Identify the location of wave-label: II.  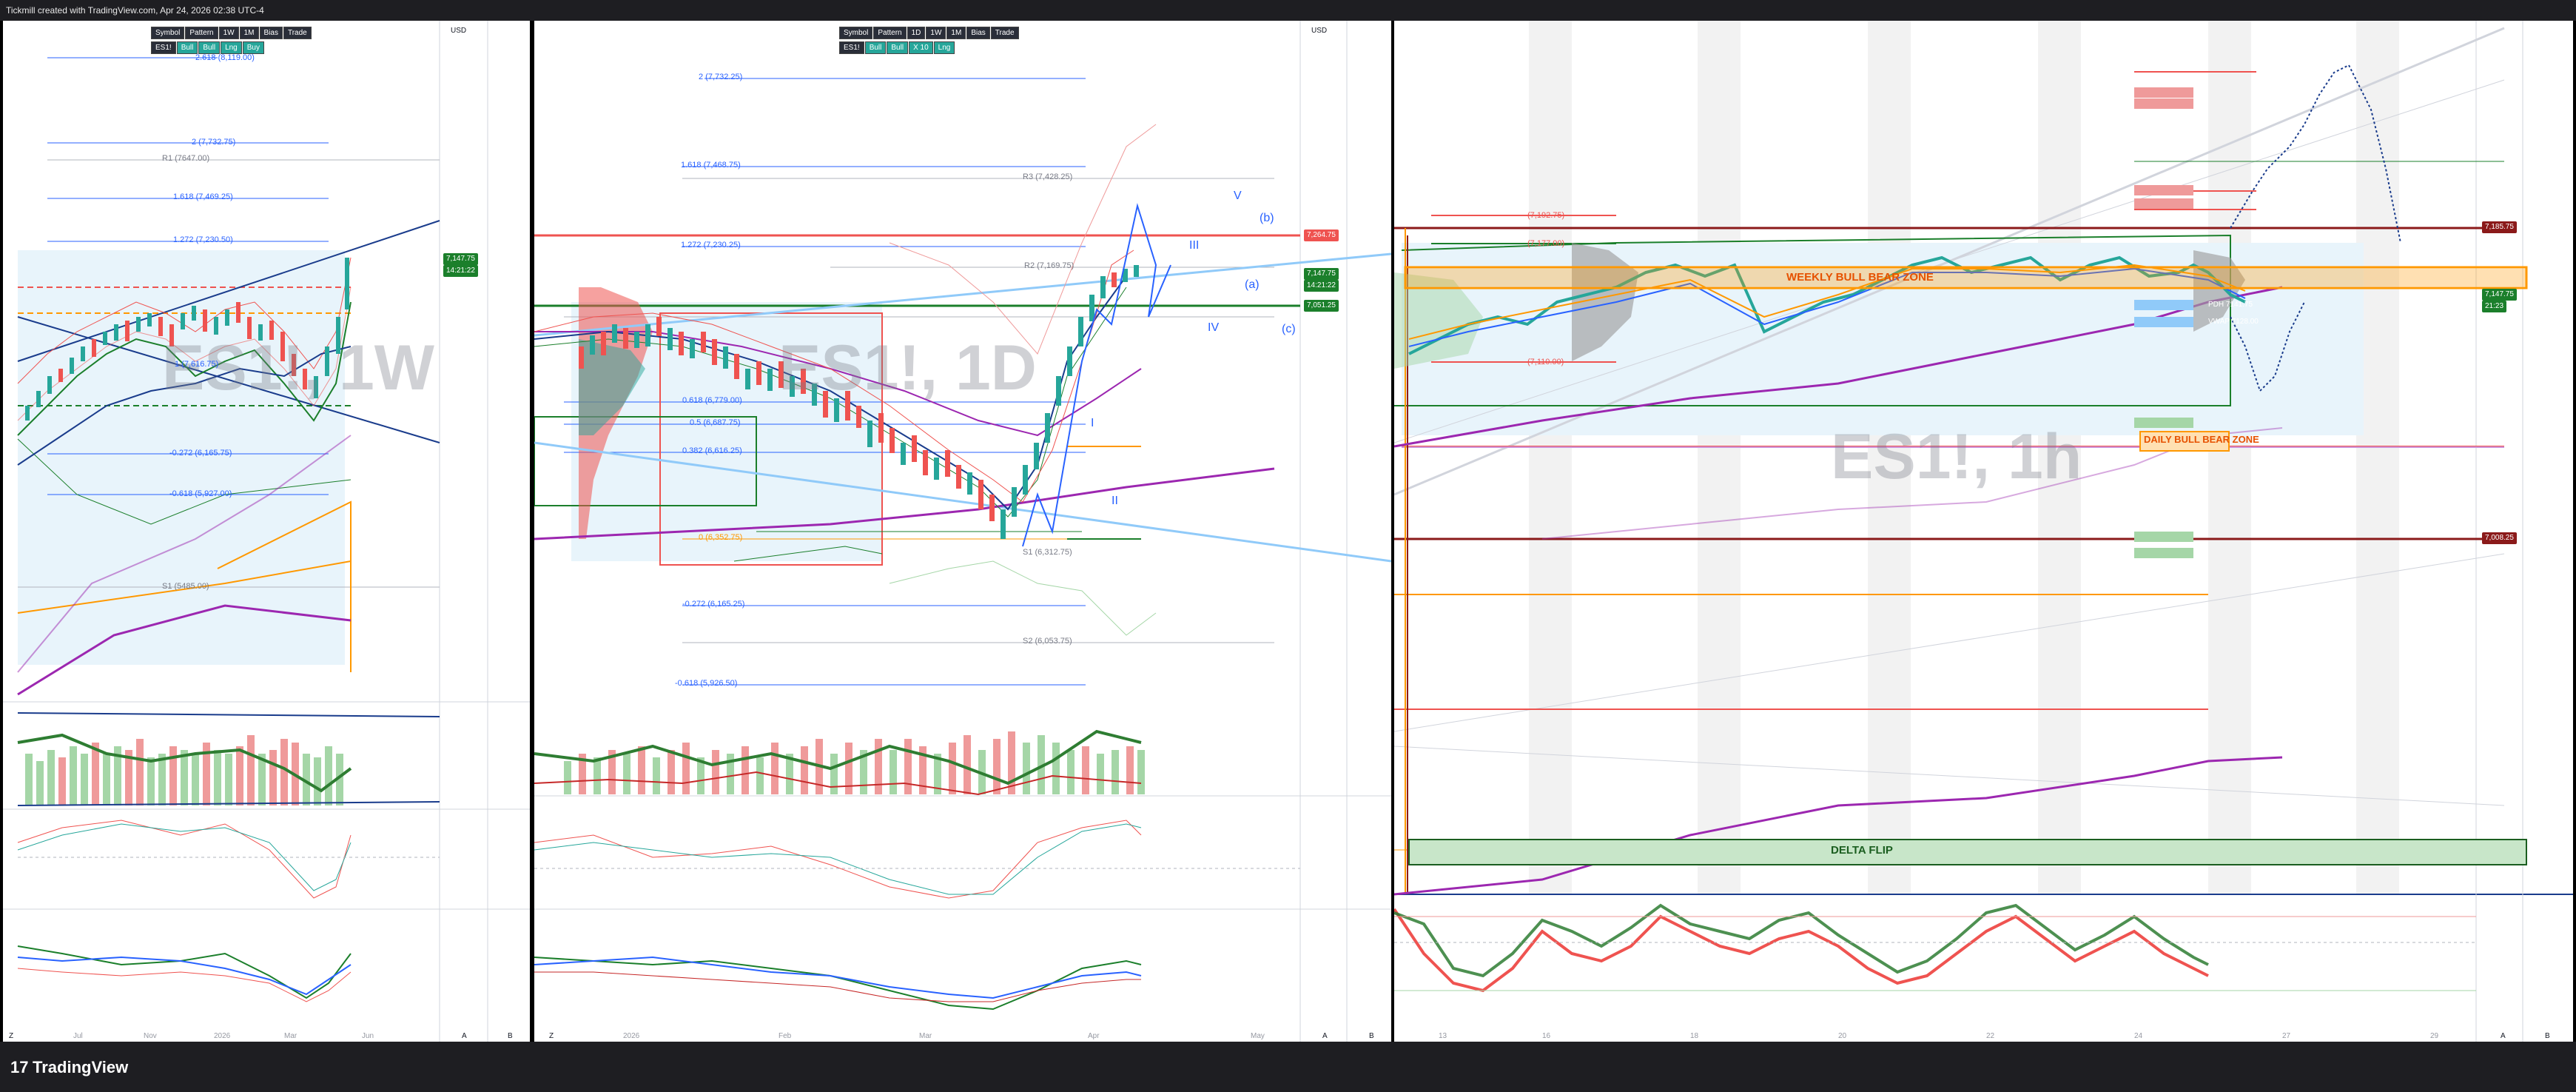
(1115, 501).